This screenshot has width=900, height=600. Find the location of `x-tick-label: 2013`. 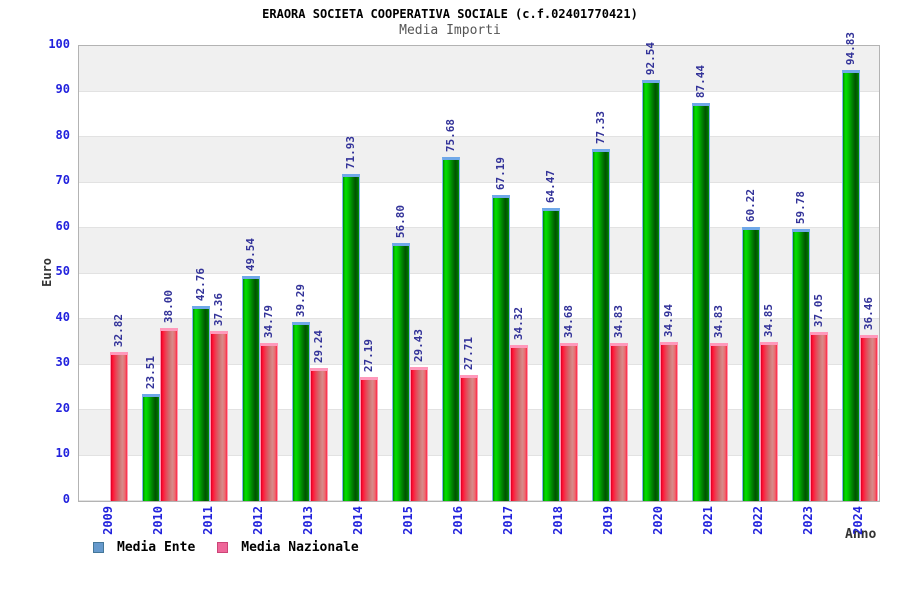

x-tick-label: 2013 is located at coordinates (308, 520).